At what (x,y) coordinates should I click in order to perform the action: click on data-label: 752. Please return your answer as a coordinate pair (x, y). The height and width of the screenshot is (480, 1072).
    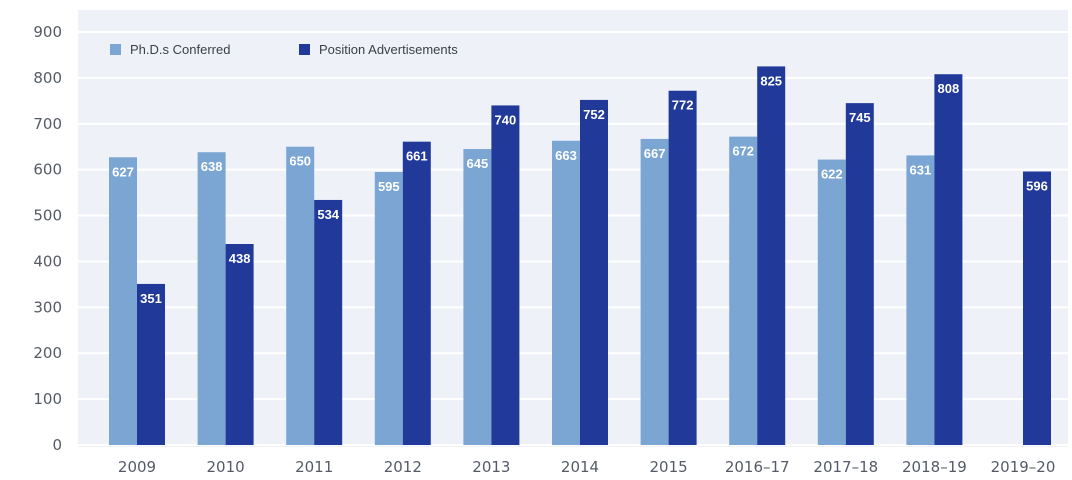
    Looking at the image, I should click on (594, 114).